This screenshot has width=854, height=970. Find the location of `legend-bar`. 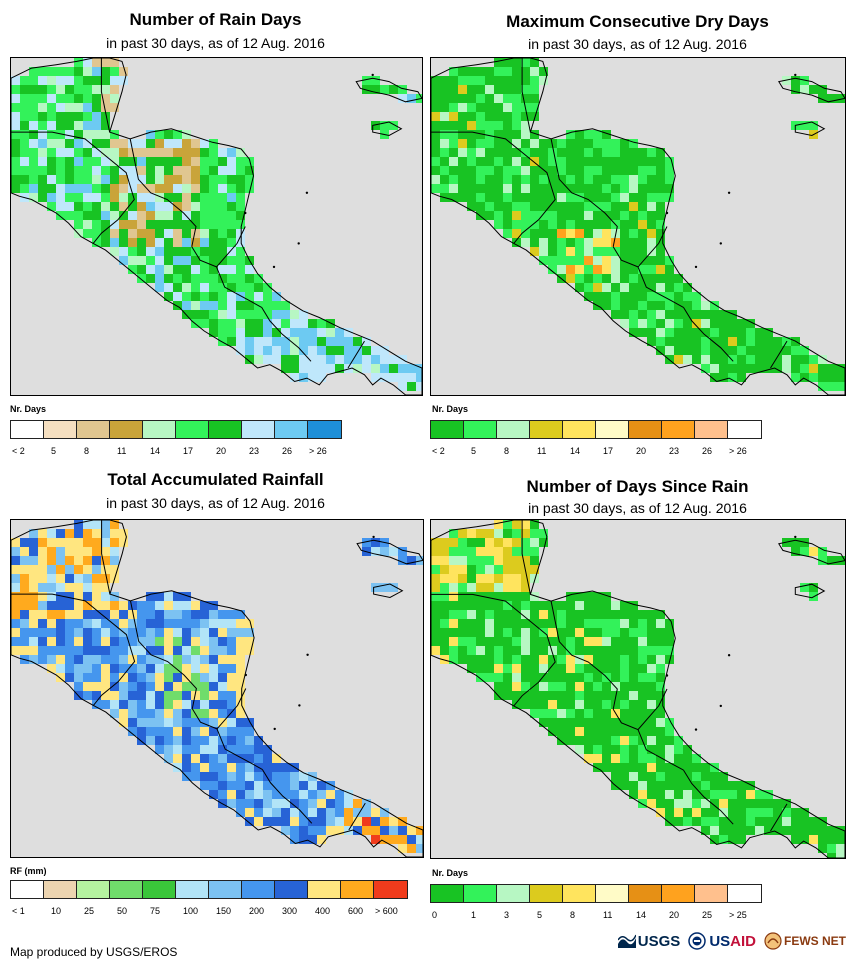

legend-bar is located at coordinates (176, 429).